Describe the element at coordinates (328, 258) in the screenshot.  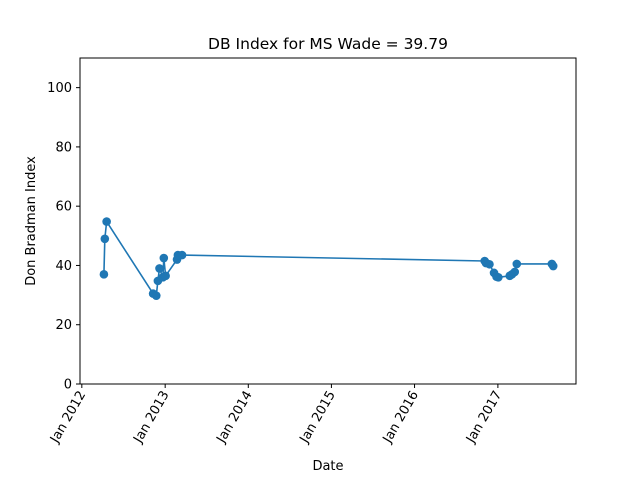
I see `series-layer` at that location.